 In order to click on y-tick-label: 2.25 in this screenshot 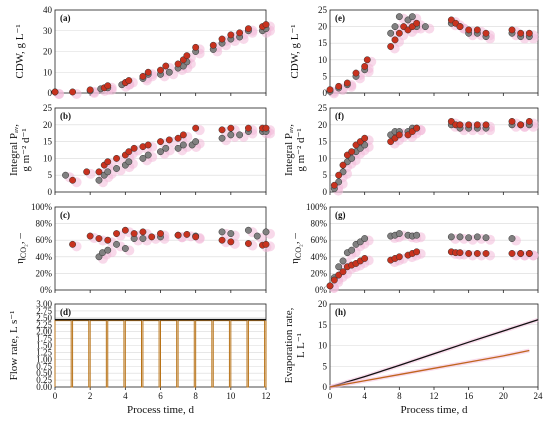, I will do `click(44, 325)`.